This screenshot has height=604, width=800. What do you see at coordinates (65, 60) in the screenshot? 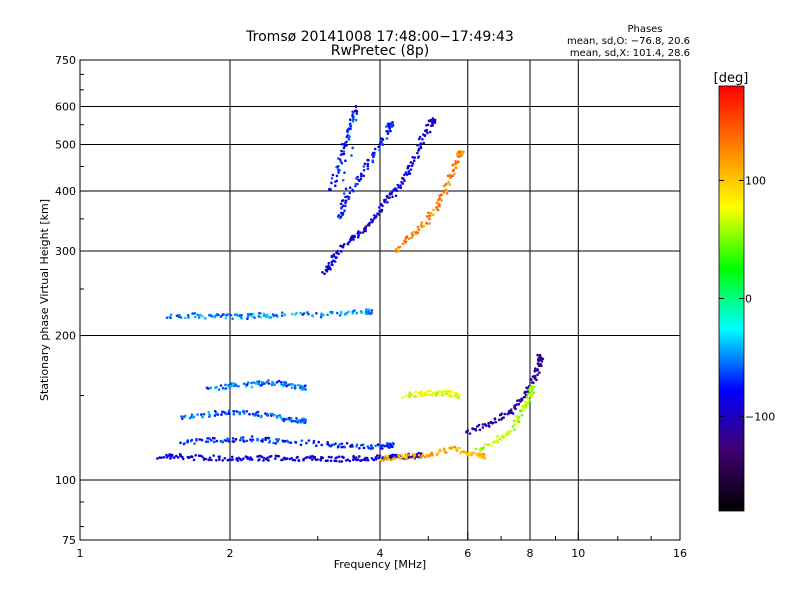
I see `y-tick-label: 750` at bounding box center [65, 60].